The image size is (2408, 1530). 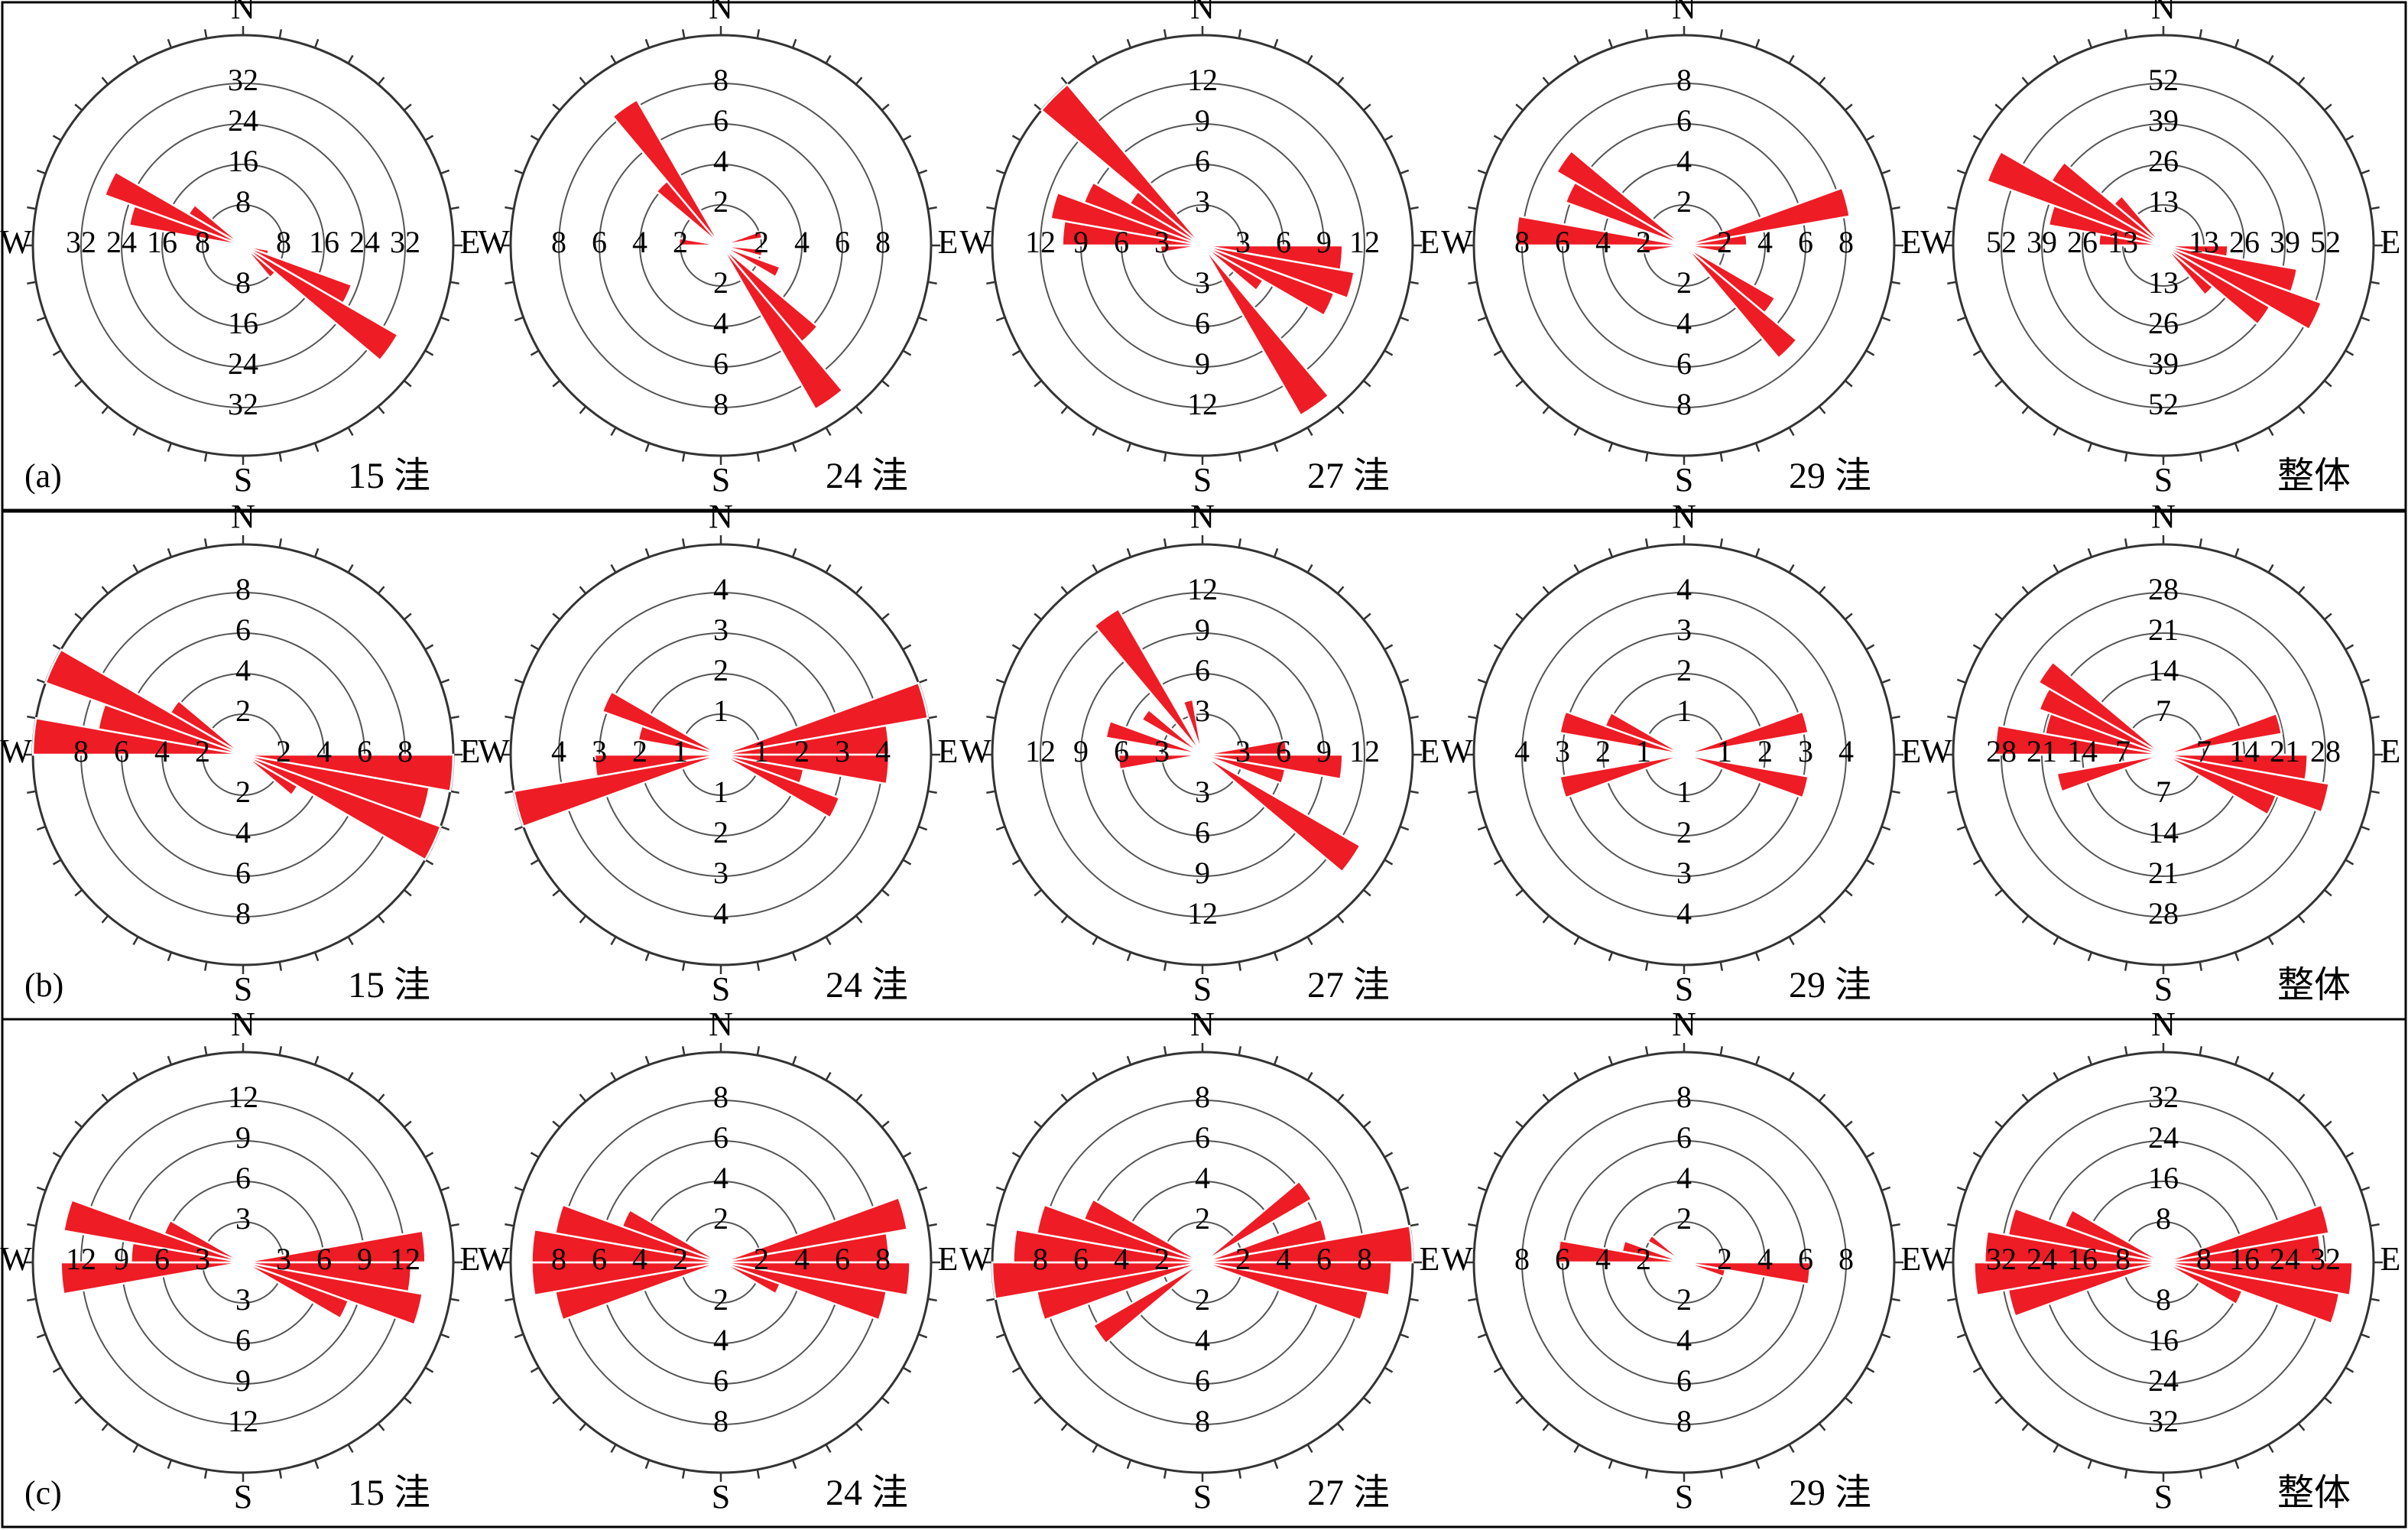 I want to click on chart-caption: 15 洼, so click(x=389, y=476).